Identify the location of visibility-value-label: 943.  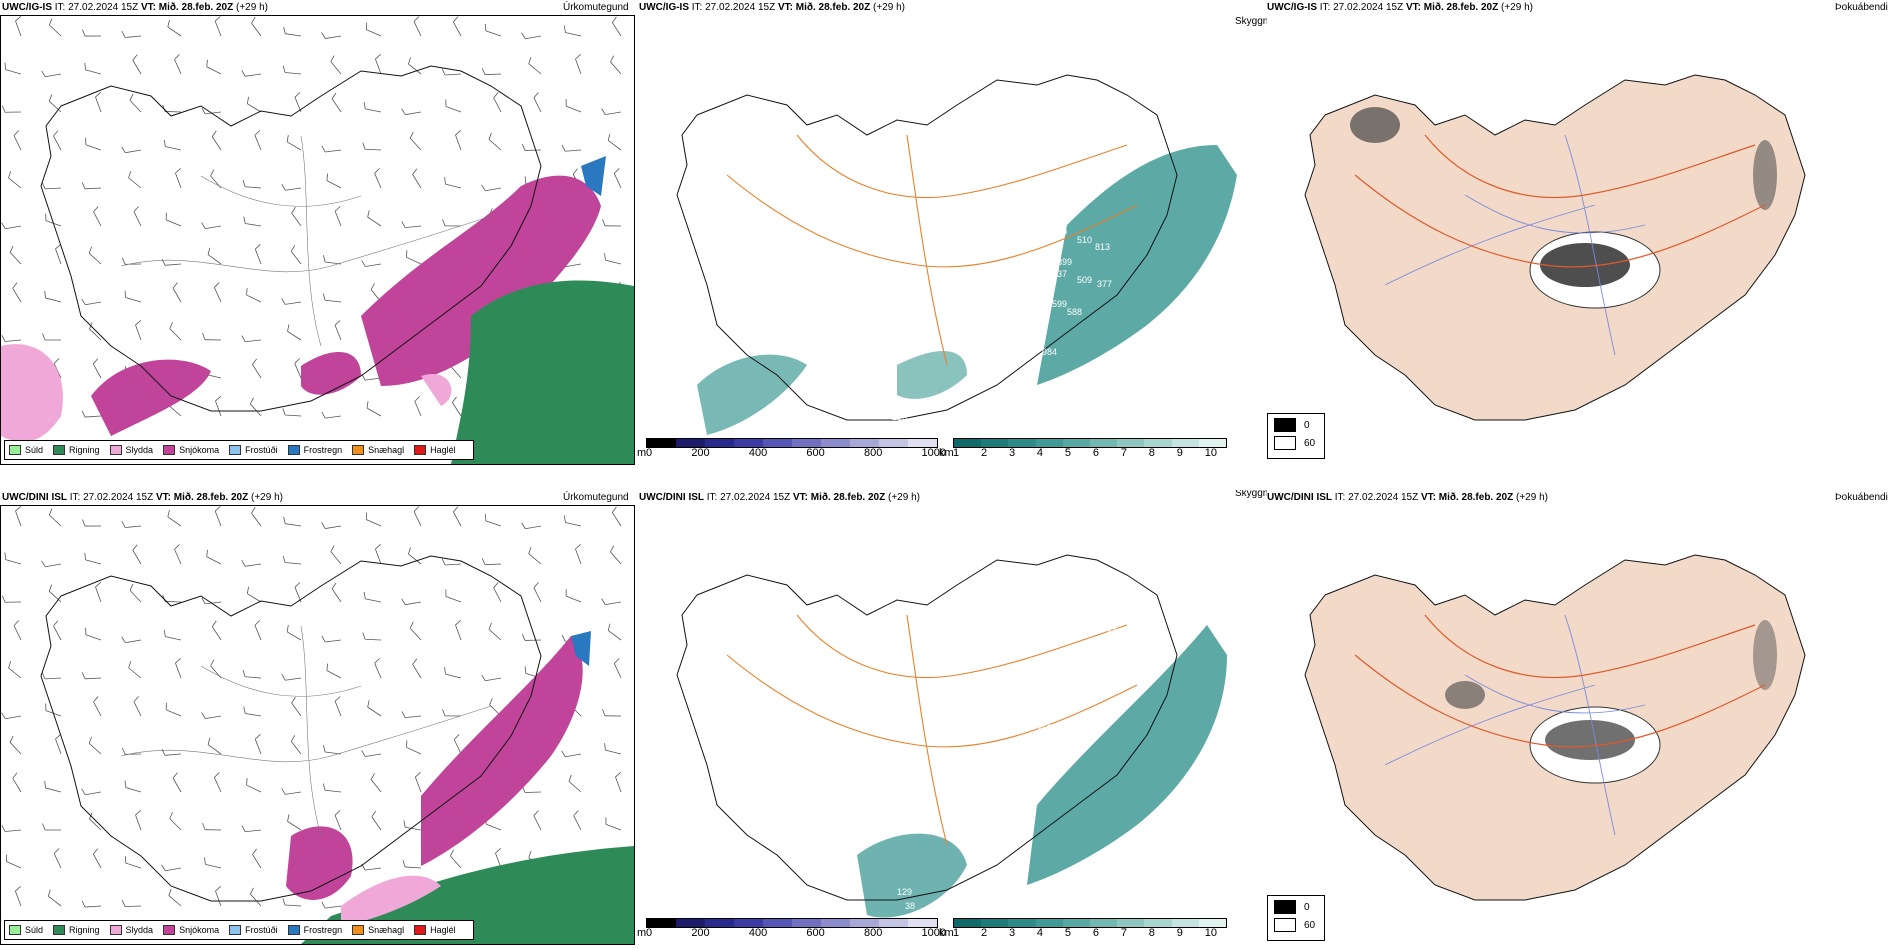
(1064, 734).